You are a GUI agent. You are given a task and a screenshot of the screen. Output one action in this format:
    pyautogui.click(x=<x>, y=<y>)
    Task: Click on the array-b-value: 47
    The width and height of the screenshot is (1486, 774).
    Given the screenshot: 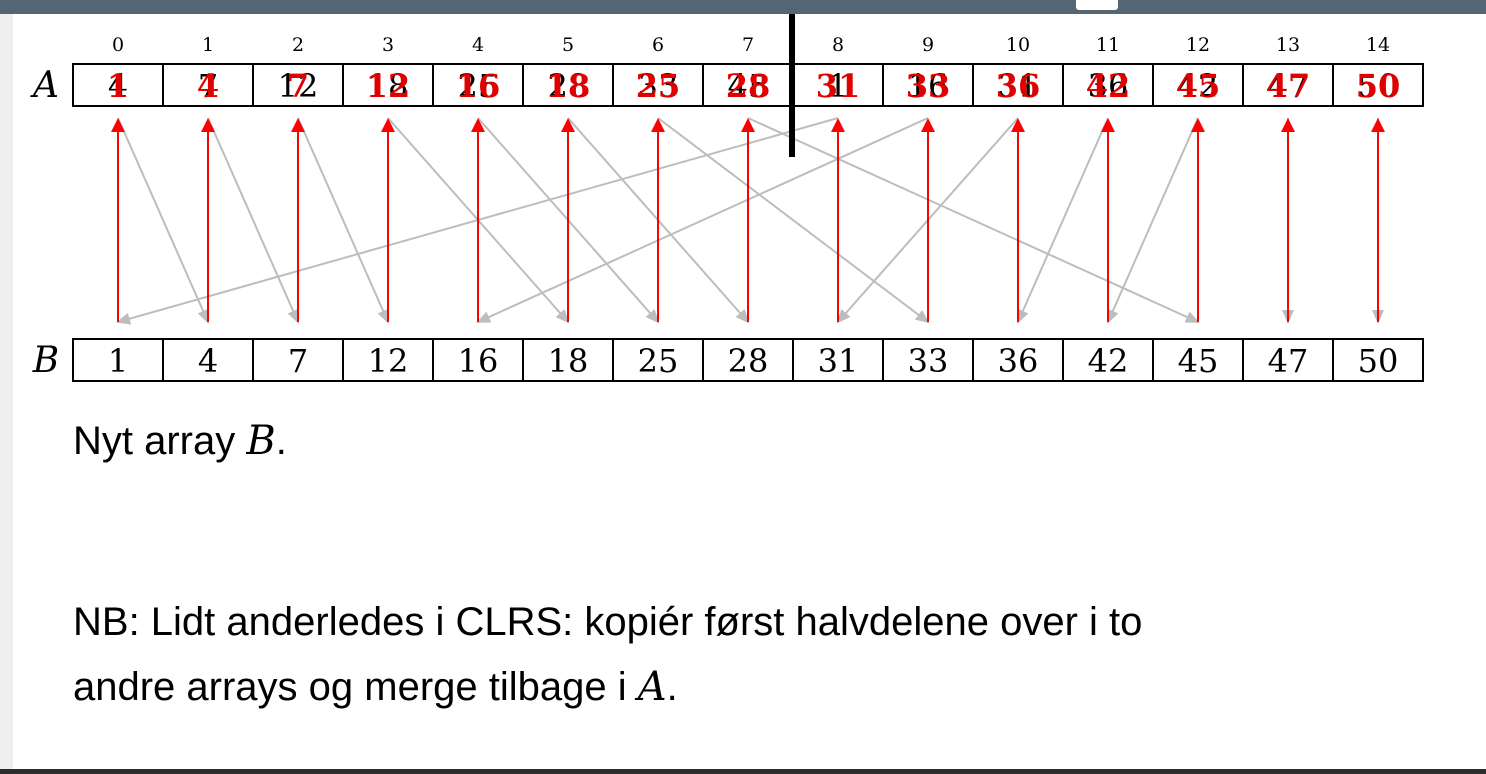 What is the action you would take?
    pyautogui.click(x=1288, y=361)
    